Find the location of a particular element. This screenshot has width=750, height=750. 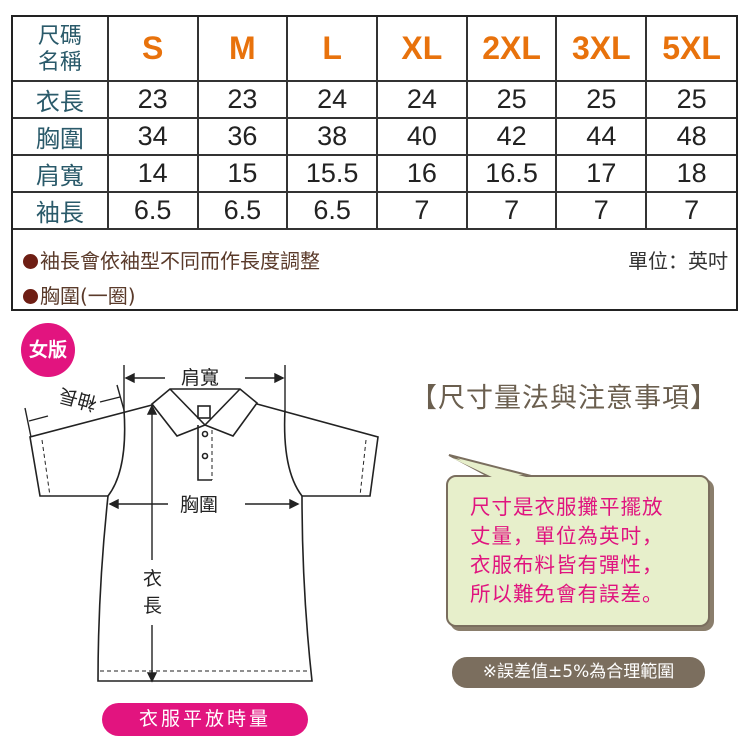

table-row: 肩寬 14 15 15.5 16 16.5 17 18 is located at coordinates (374, 173).